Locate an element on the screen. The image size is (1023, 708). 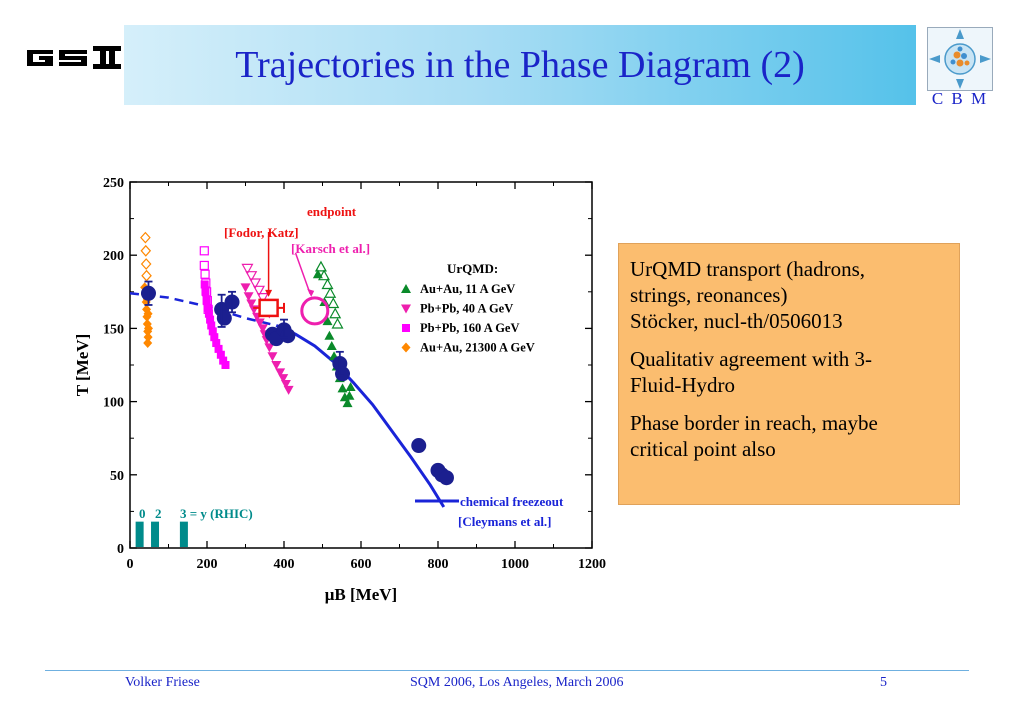
y-tick-label: 0 is located at coordinates (120, 549).